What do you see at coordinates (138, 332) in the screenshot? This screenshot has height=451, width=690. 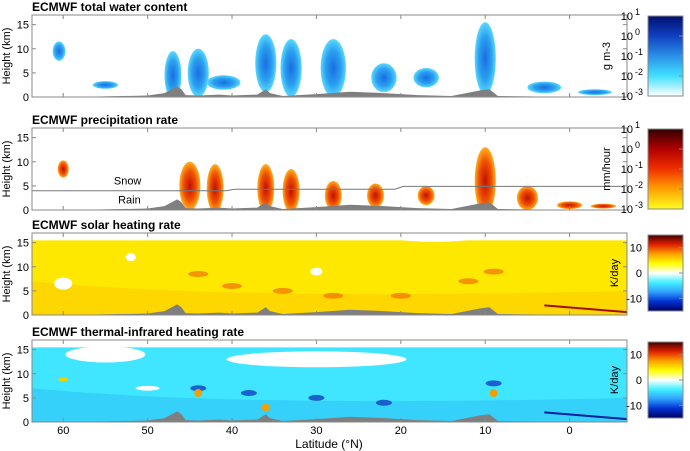 I see `panel-title: ECMWF thermal-infrared heating rate` at bounding box center [138, 332].